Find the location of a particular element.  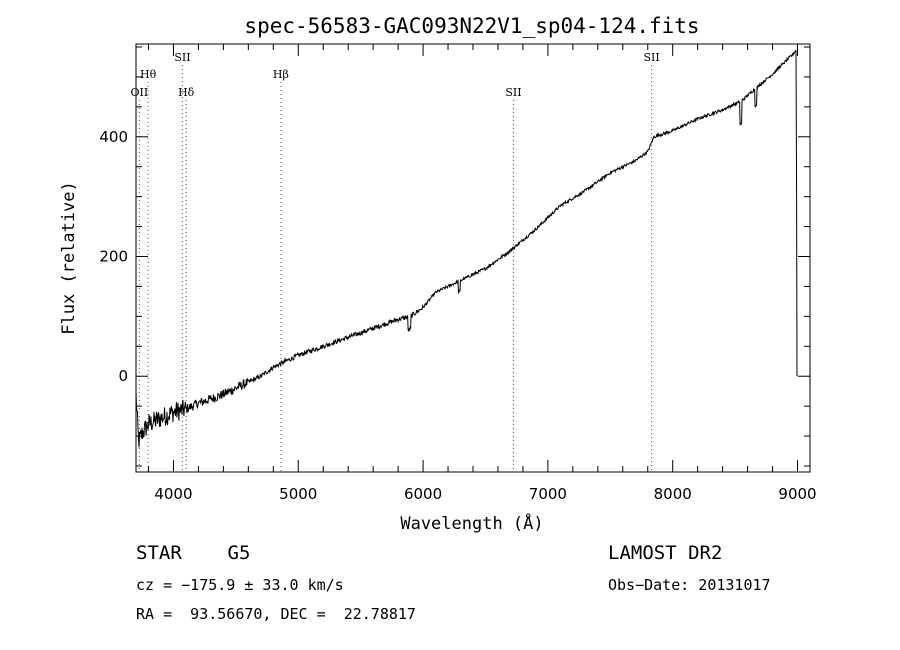

y-axis-label: Flux (relative) is located at coordinates (69, 258).